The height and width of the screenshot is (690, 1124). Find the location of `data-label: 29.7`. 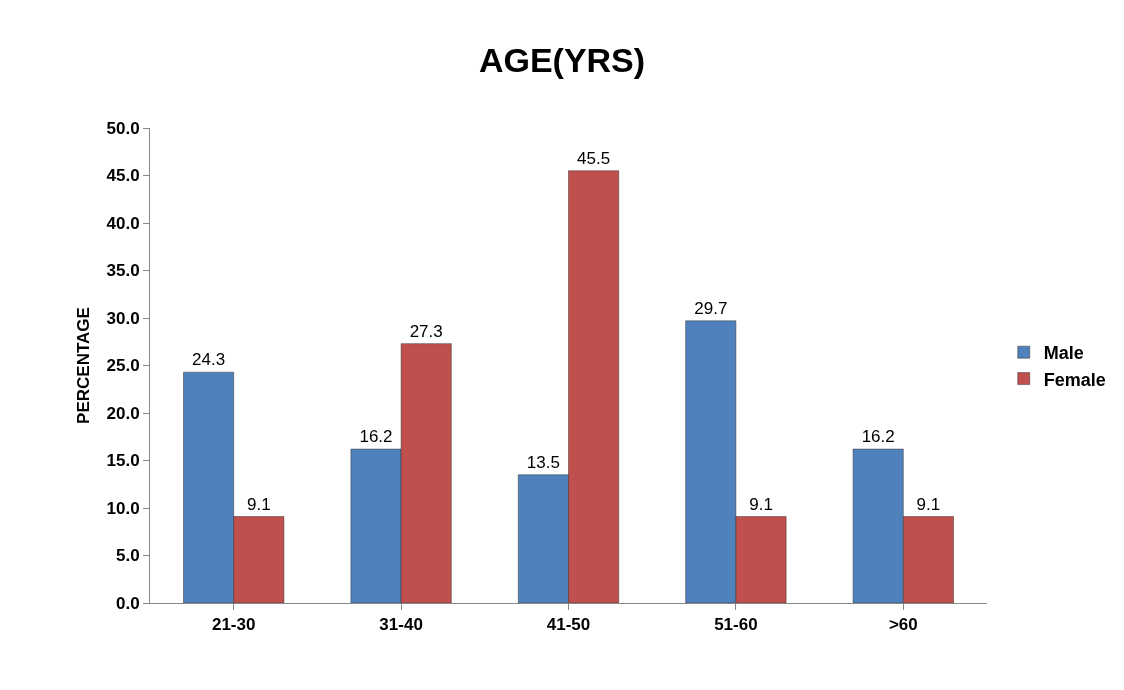

data-label: 29.7 is located at coordinates (711, 308).